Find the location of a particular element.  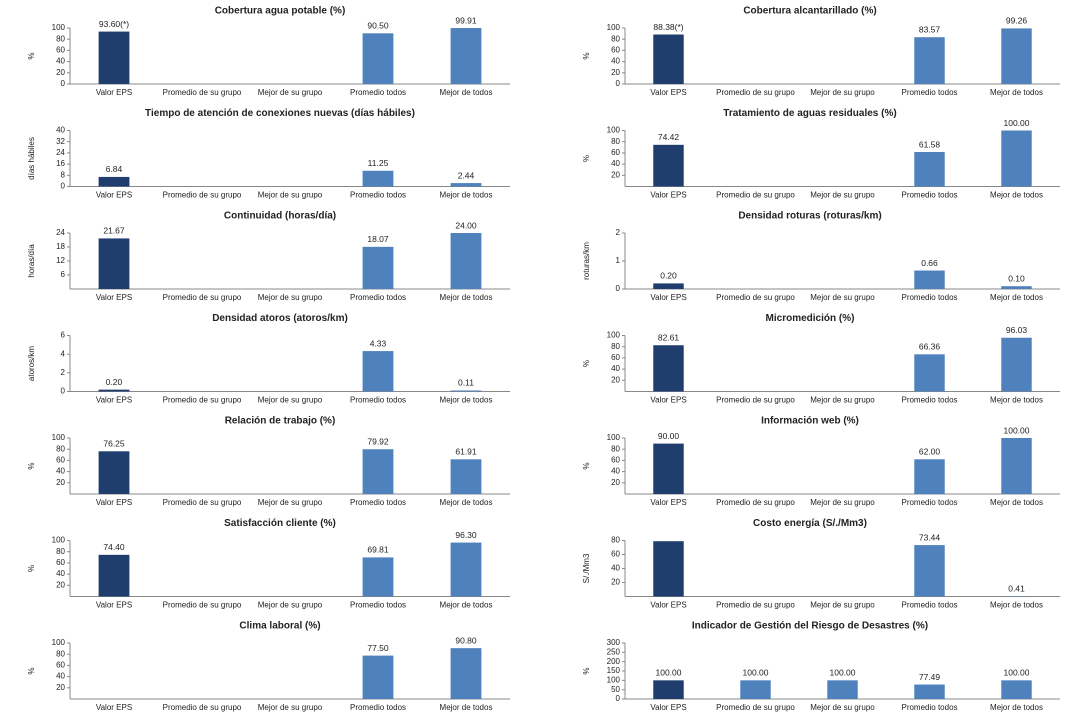

value-label: 61.91 is located at coordinates (466, 452).